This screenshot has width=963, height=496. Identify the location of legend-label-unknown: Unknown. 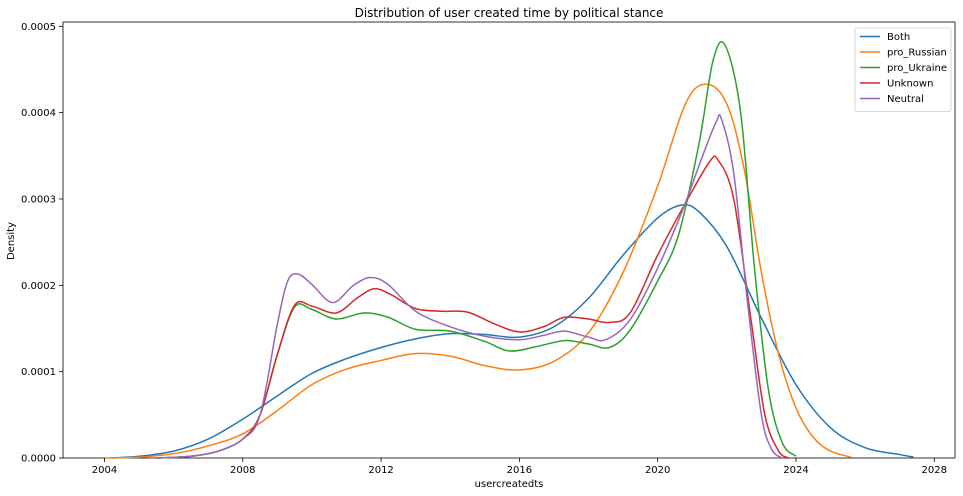
(910, 84).